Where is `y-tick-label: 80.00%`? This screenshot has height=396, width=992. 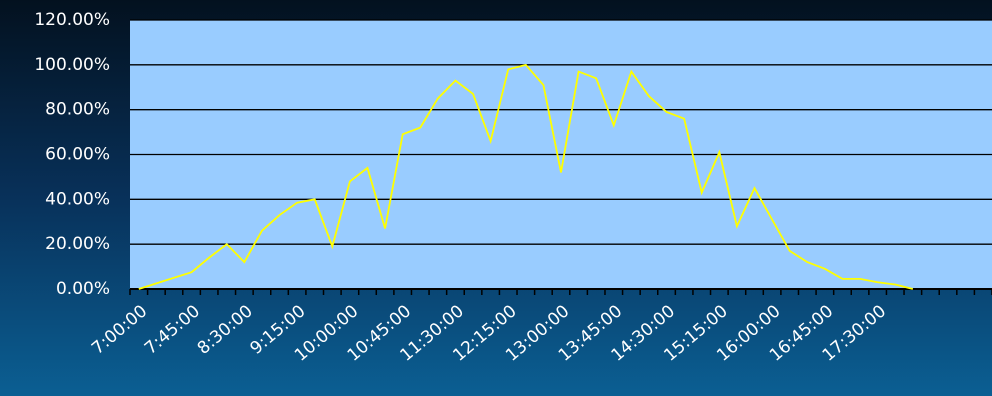
y-tick-label: 80.00% is located at coordinates (77, 110).